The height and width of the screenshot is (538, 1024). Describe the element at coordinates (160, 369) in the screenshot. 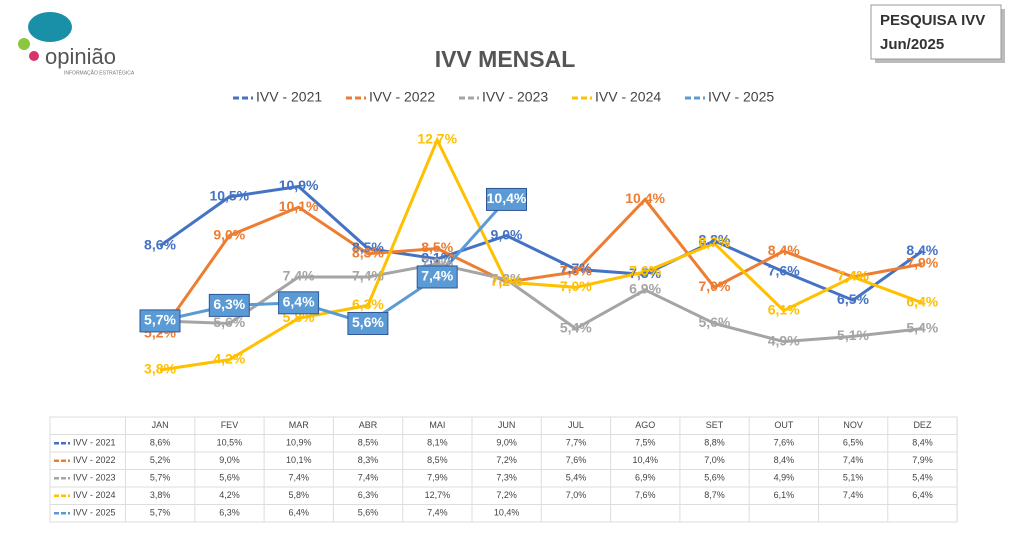

I see `data-label: 3,8%` at that location.